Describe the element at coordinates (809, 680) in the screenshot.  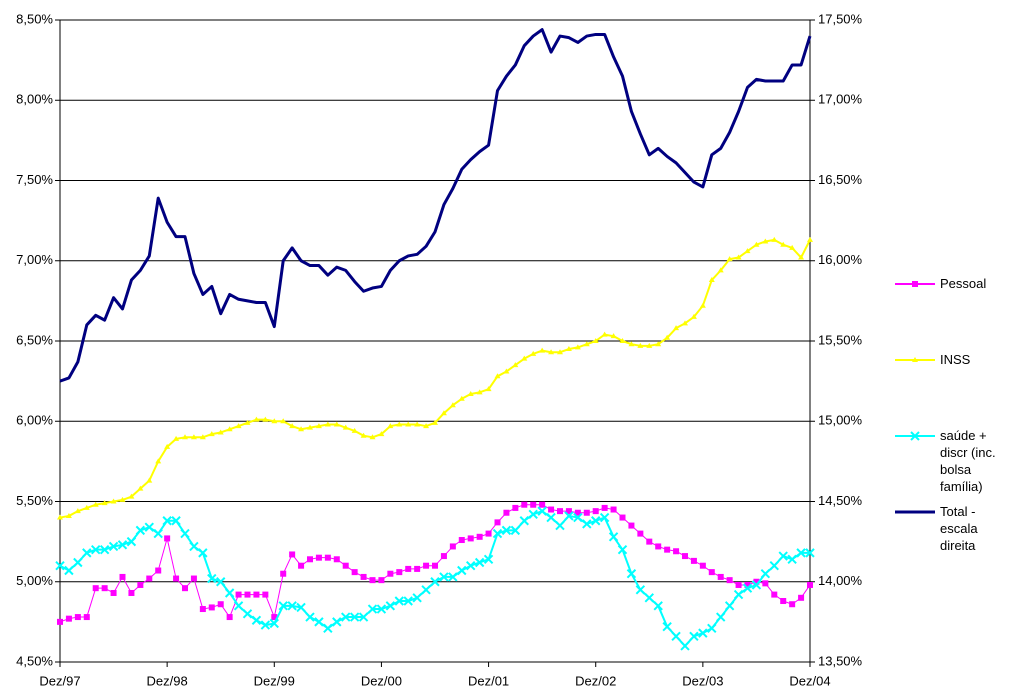
I see `x-tick-label: Dez/04` at that location.